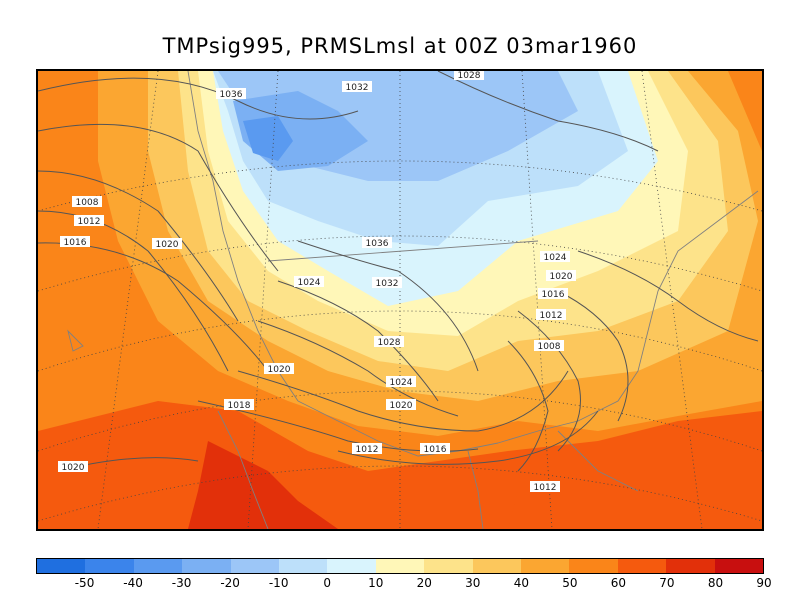 The width and height of the screenshot is (800, 600). Describe the element at coordinates (327, 583) in the screenshot. I see `colorbar-tick-label: 0` at that location.